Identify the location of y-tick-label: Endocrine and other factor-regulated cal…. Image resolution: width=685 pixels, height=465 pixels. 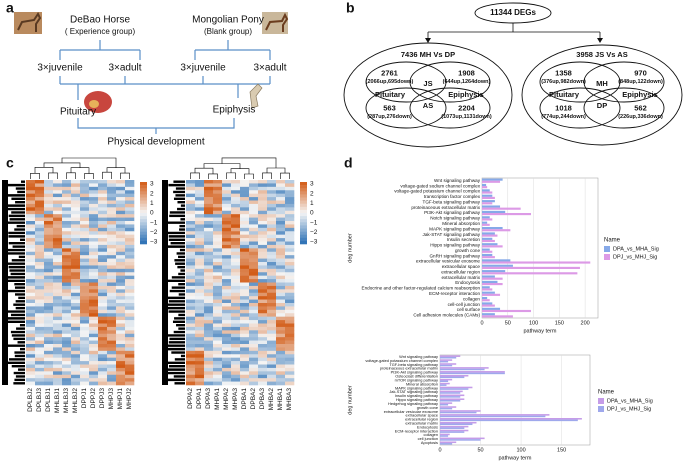
(421, 288).